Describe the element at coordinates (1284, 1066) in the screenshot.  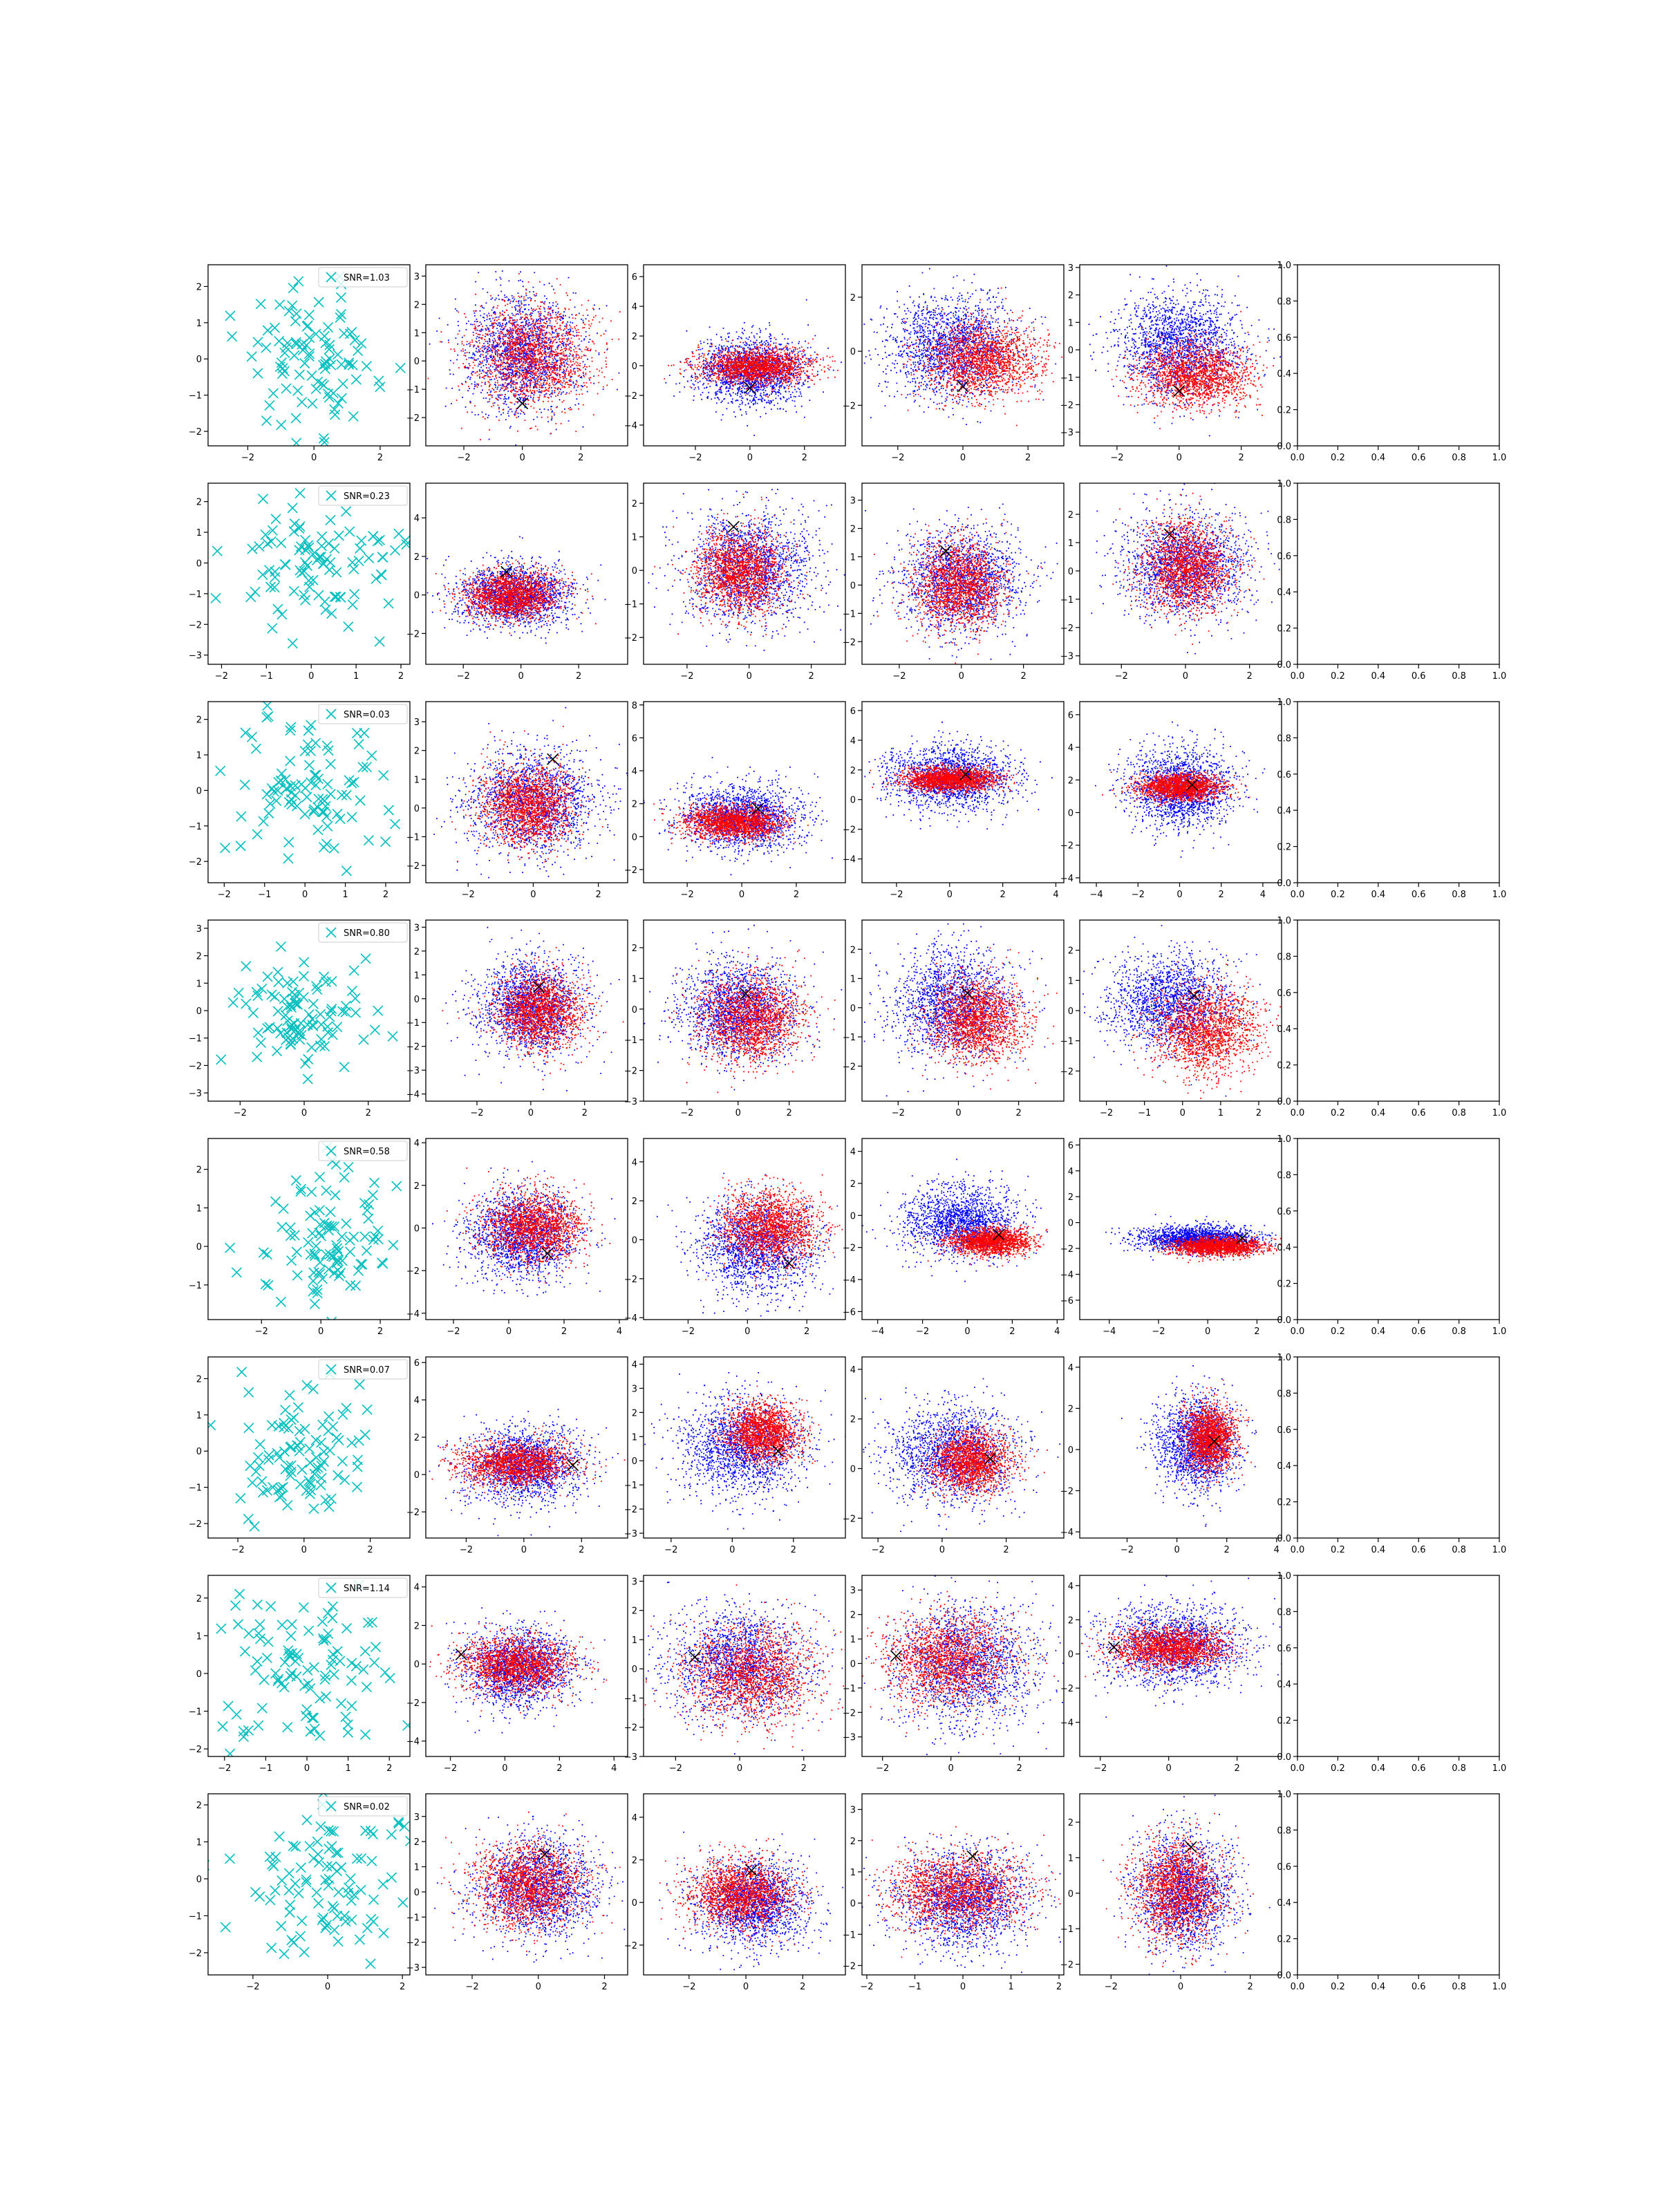
I see `y-tick-label: 0.2` at that location.